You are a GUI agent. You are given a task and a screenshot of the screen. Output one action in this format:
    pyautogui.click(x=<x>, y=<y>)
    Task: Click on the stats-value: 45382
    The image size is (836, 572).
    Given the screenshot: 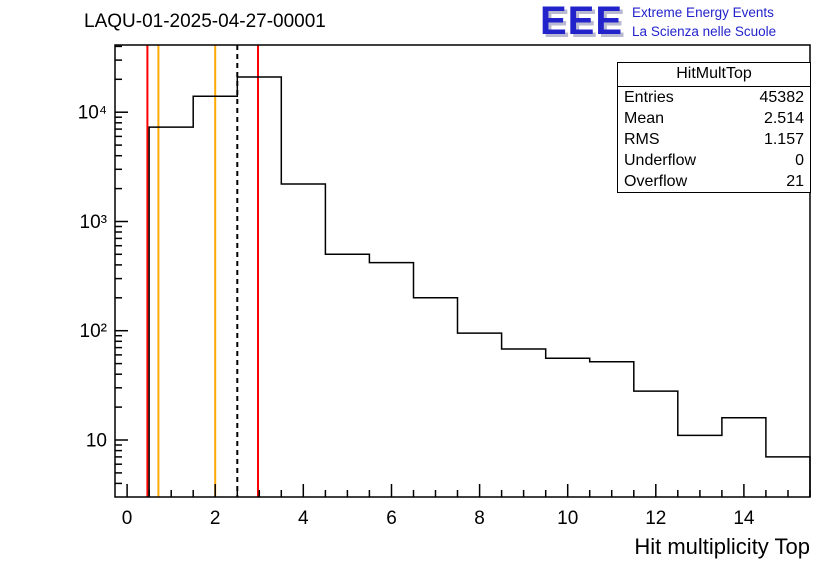 What is the action you would take?
    pyautogui.click(x=782, y=97)
    